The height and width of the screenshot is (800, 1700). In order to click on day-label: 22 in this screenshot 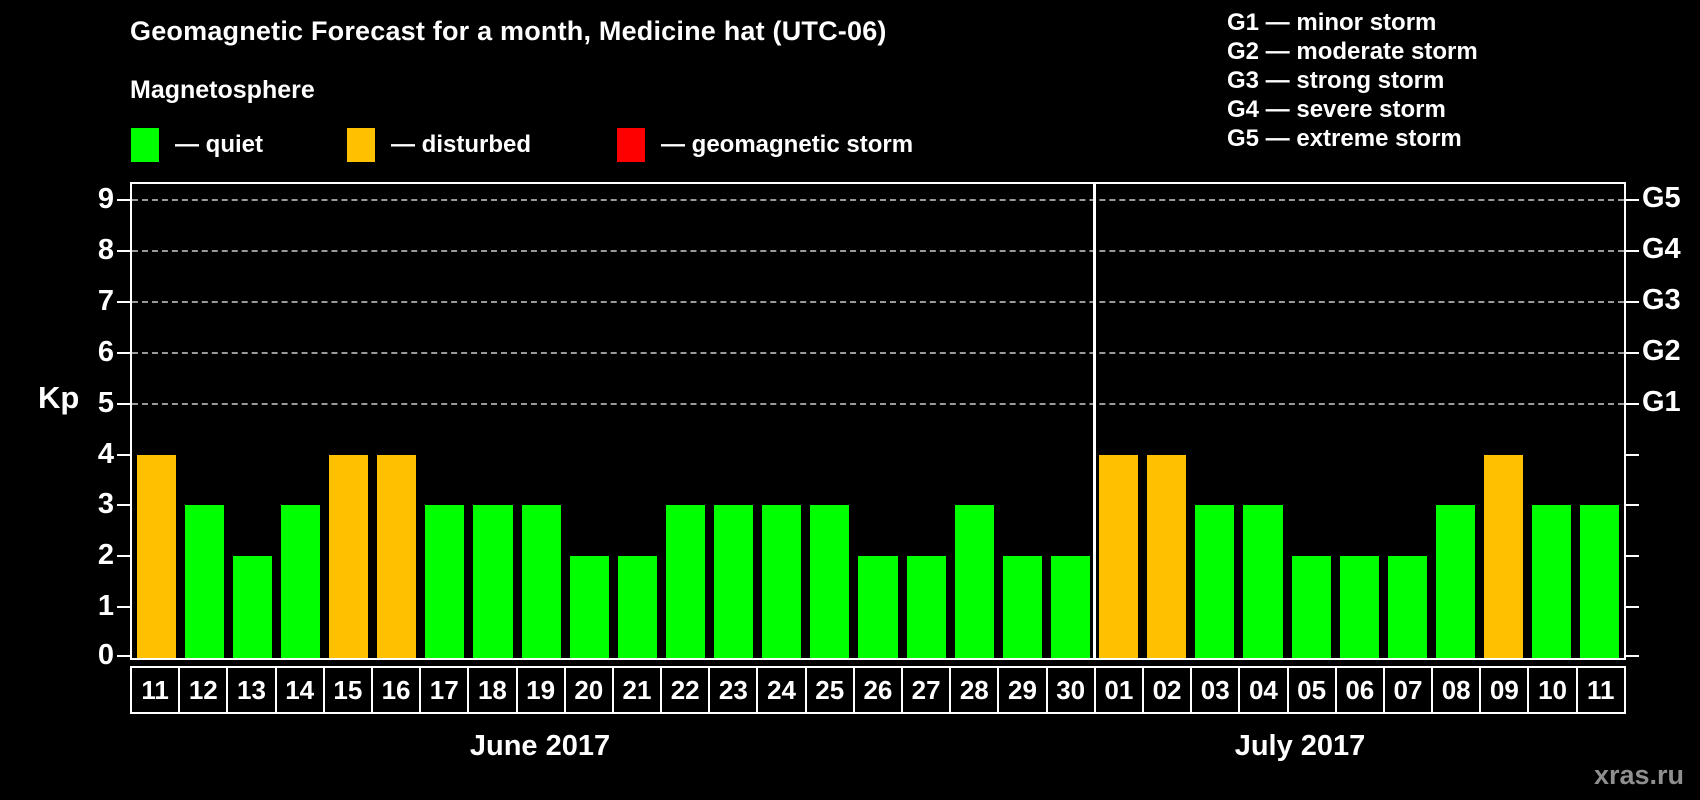, I will do `click(686, 690)`.